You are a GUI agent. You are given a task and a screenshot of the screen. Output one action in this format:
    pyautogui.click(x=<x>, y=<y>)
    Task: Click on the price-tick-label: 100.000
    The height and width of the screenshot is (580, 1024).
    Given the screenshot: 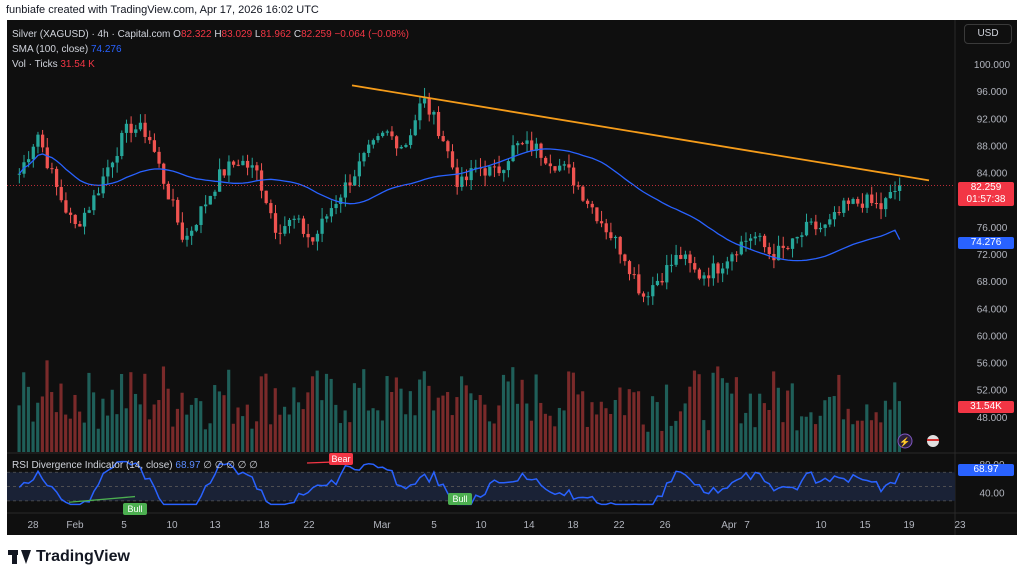 What is the action you would take?
    pyautogui.click(x=992, y=65)
    